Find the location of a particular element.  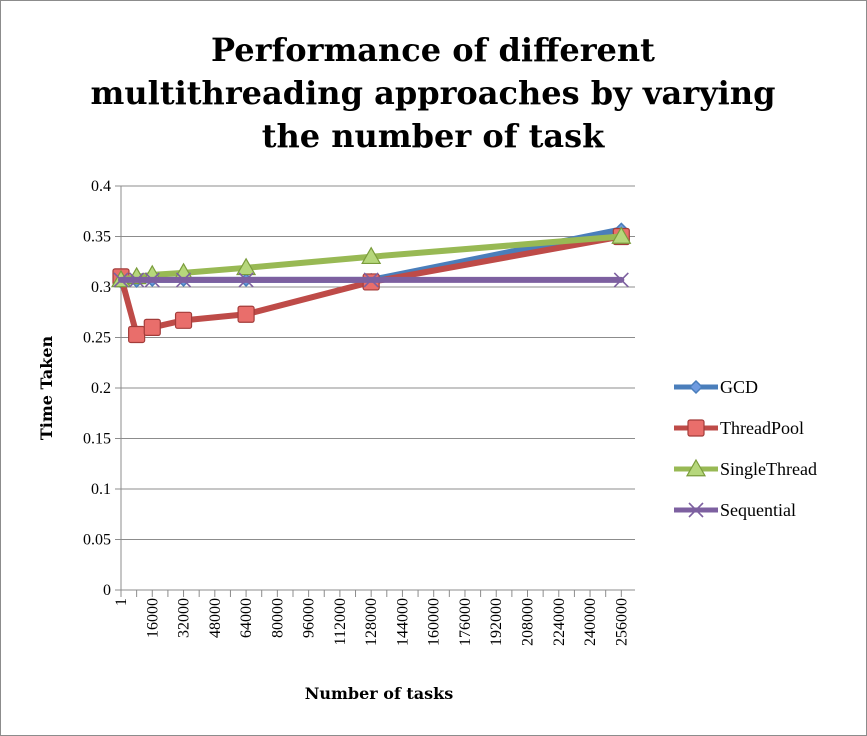

x-tick-label: 96000 is located at coordinates (309, 618).